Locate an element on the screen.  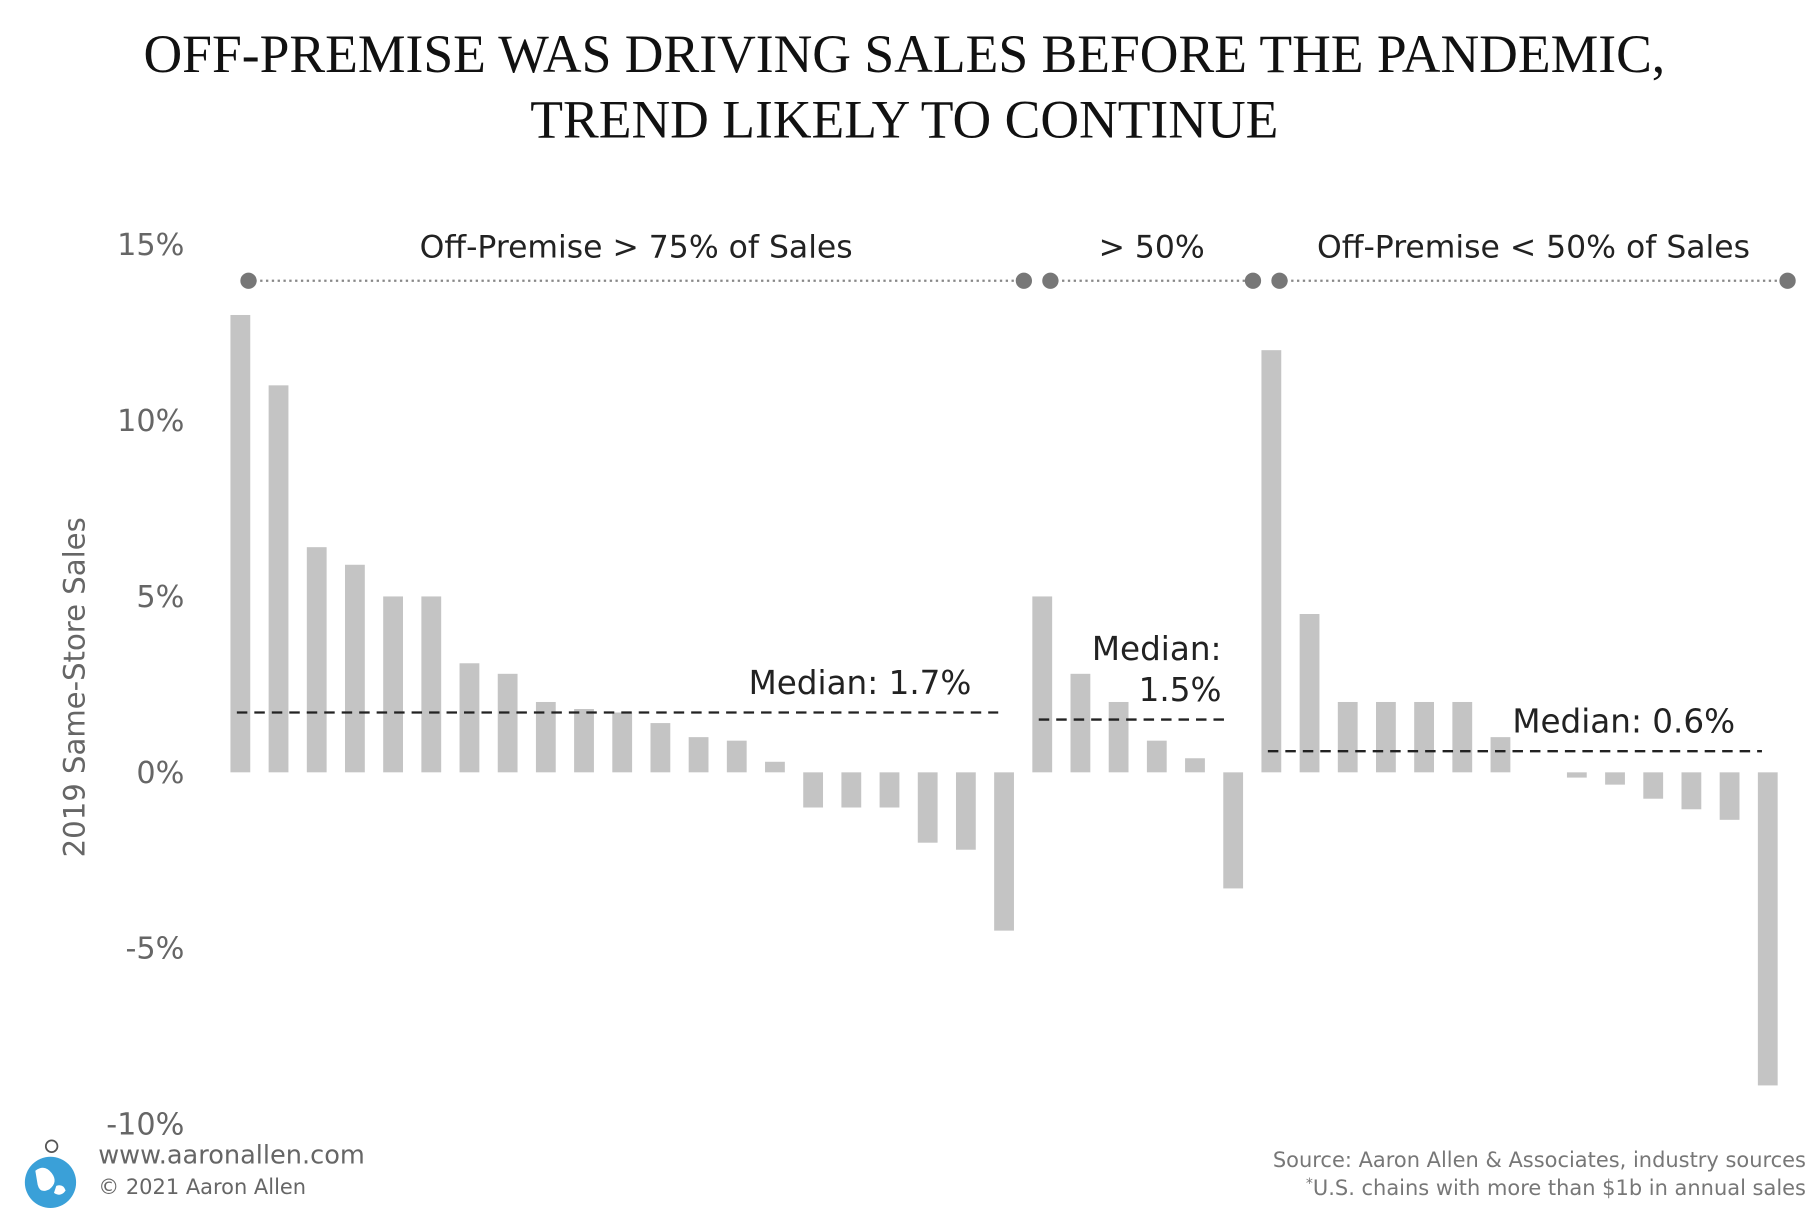
copyright: © 2021 Aaron Allen is located at coordinates (202, 1187).